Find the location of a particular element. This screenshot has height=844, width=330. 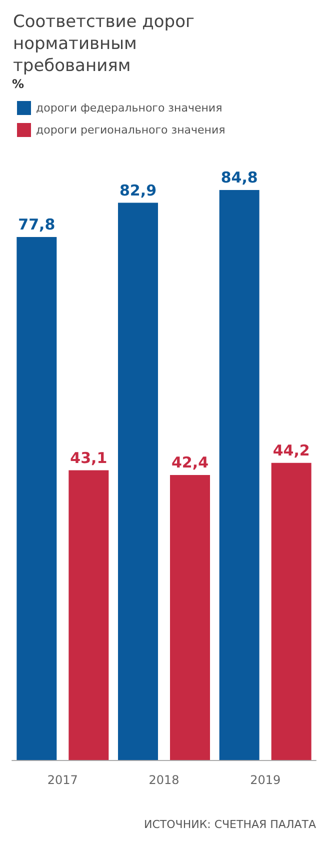

data-label: 84,8 is located at coordinates (239, 177).